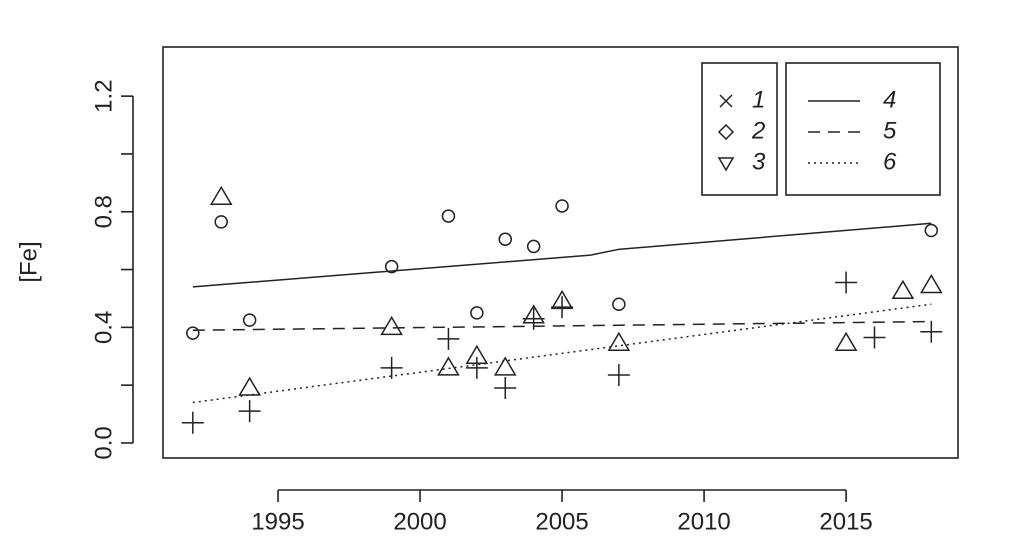 This screenshot has height=559, width=1013. What do you see at coordinates (103, 327) in the screenshot?
I see `y-tick-label: 0.4` at bounding box center [103, 327].